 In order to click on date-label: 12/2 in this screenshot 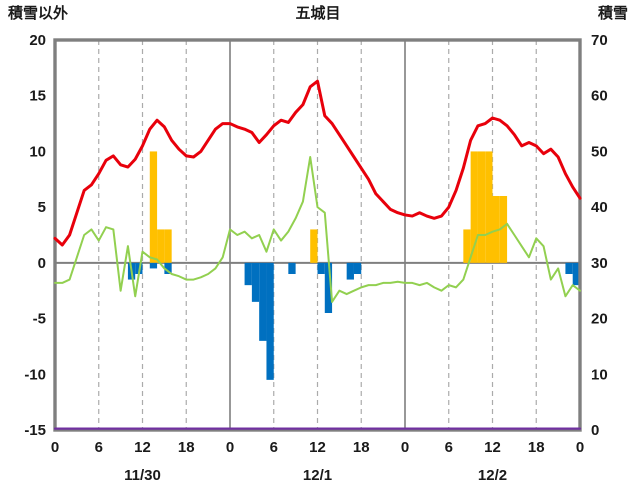, I will do `click(492, 475)`.